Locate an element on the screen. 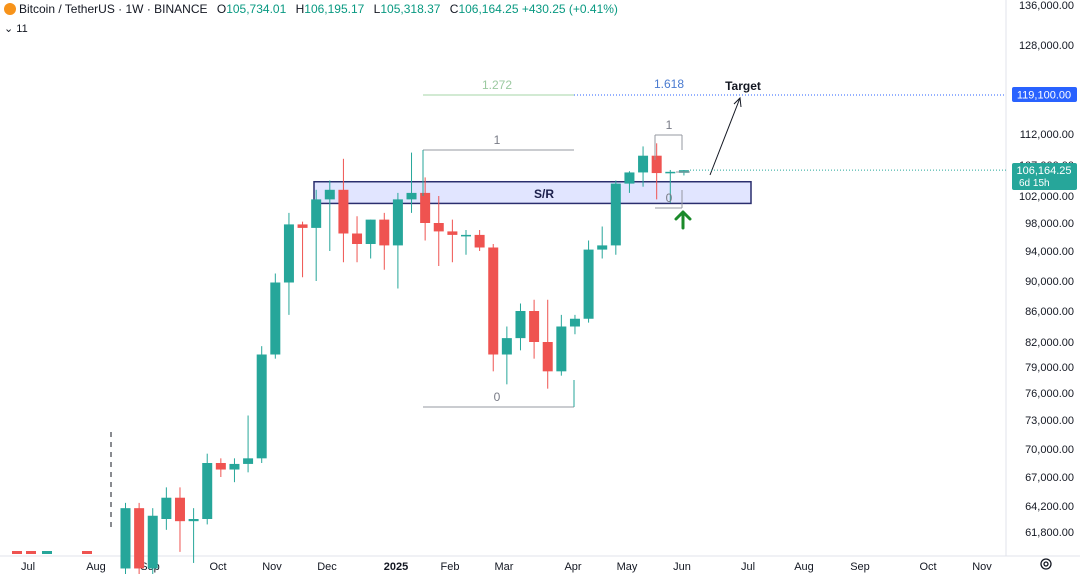  y-tick-label: 82,000.00 is located at coordinates (1049, 343).